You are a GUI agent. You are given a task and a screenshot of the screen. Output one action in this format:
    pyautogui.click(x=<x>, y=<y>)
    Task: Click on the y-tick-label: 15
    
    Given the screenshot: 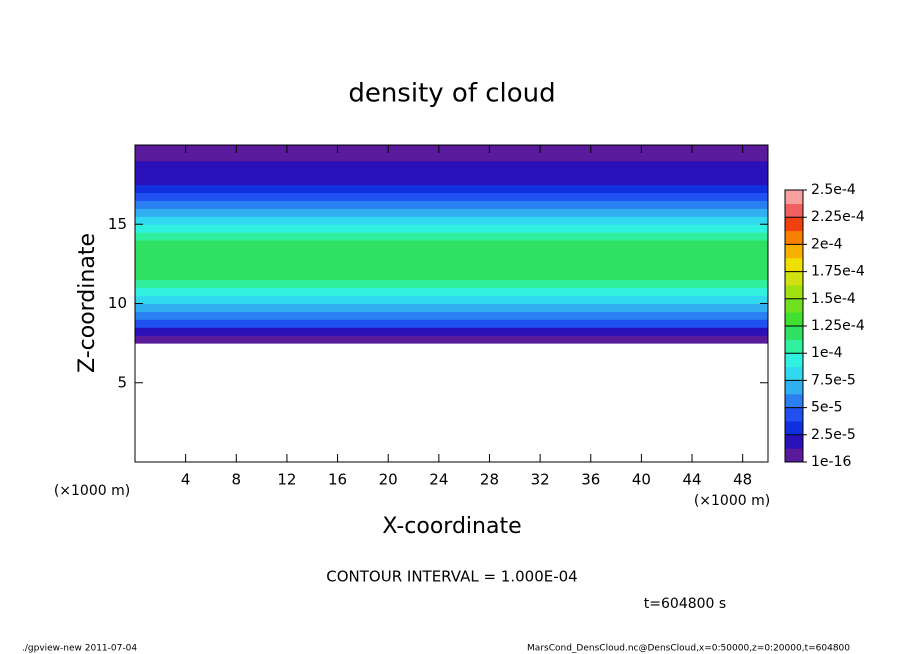 What is the action you would take?
    pyautogui.click(x=117, y=224)
    